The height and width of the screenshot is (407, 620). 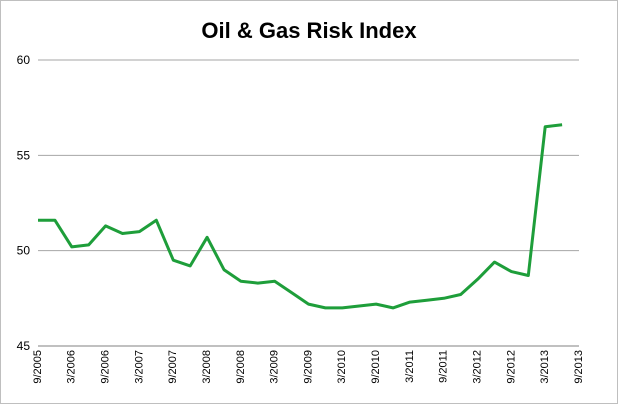 What do you see at coordinates (24, 203) in the screenshot?
I see `y-tick-labels: 45 50 55 60` at bounding box center [24, 203].